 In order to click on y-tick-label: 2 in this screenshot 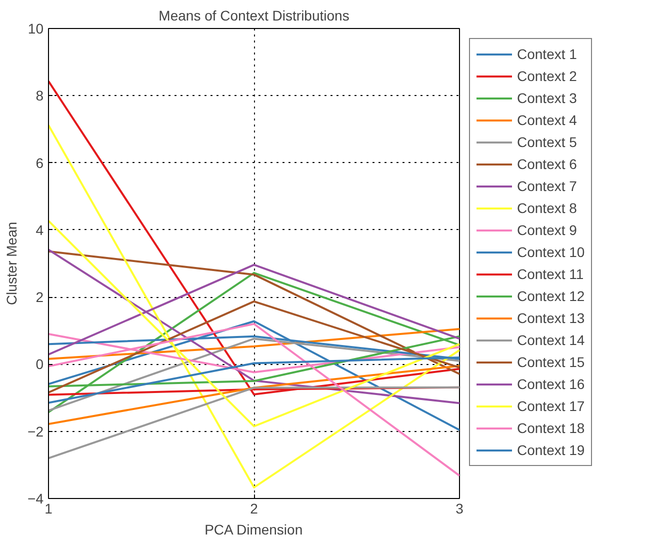, I will do `click(40, 297)`.